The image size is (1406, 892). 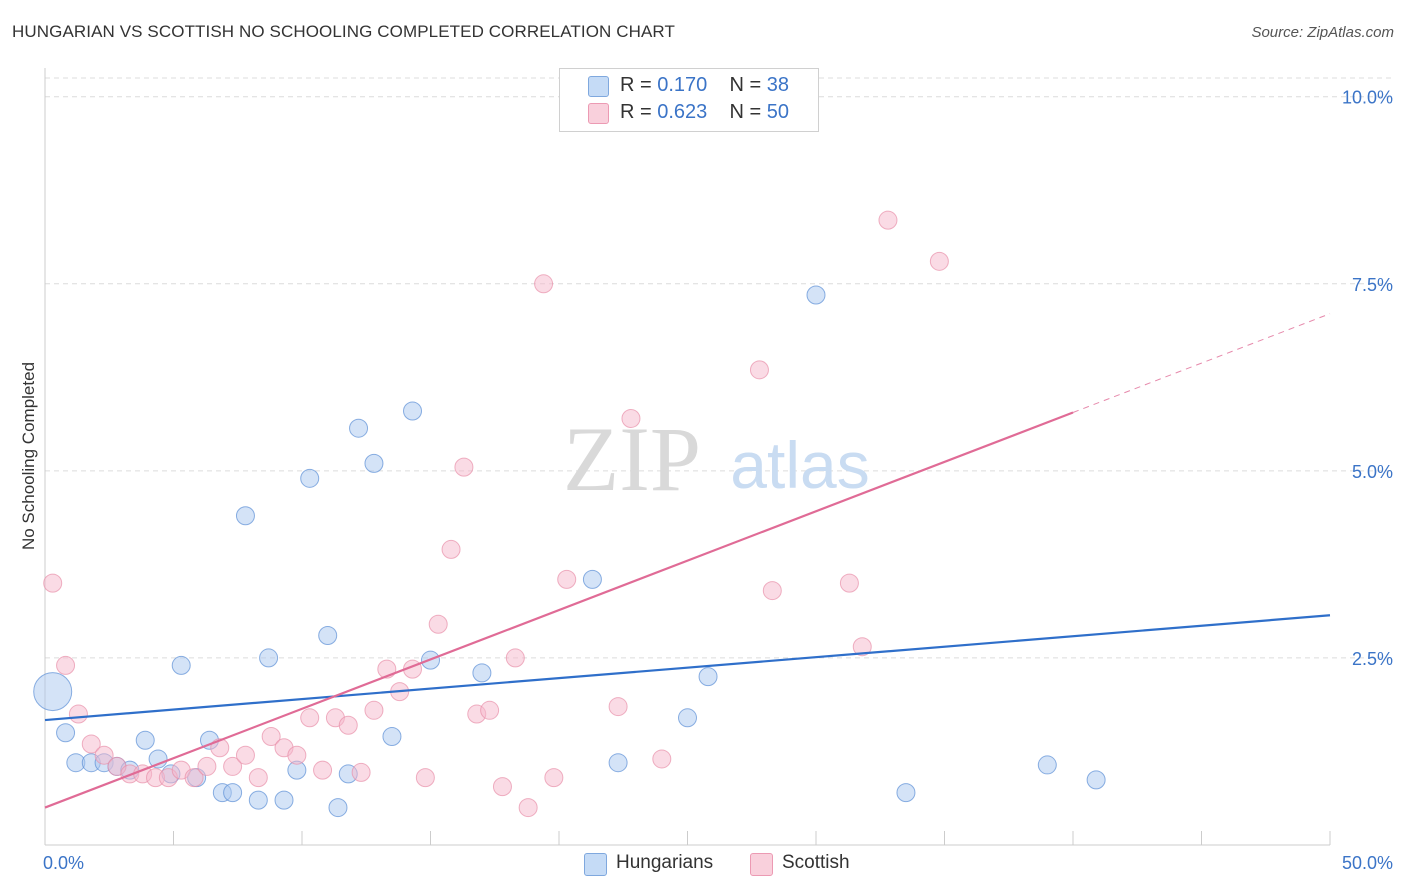 What do you see at coordinates (716, 459) in the screenshot?
I see `watermark: ZIP atlas` at bounding box center [716, 459].